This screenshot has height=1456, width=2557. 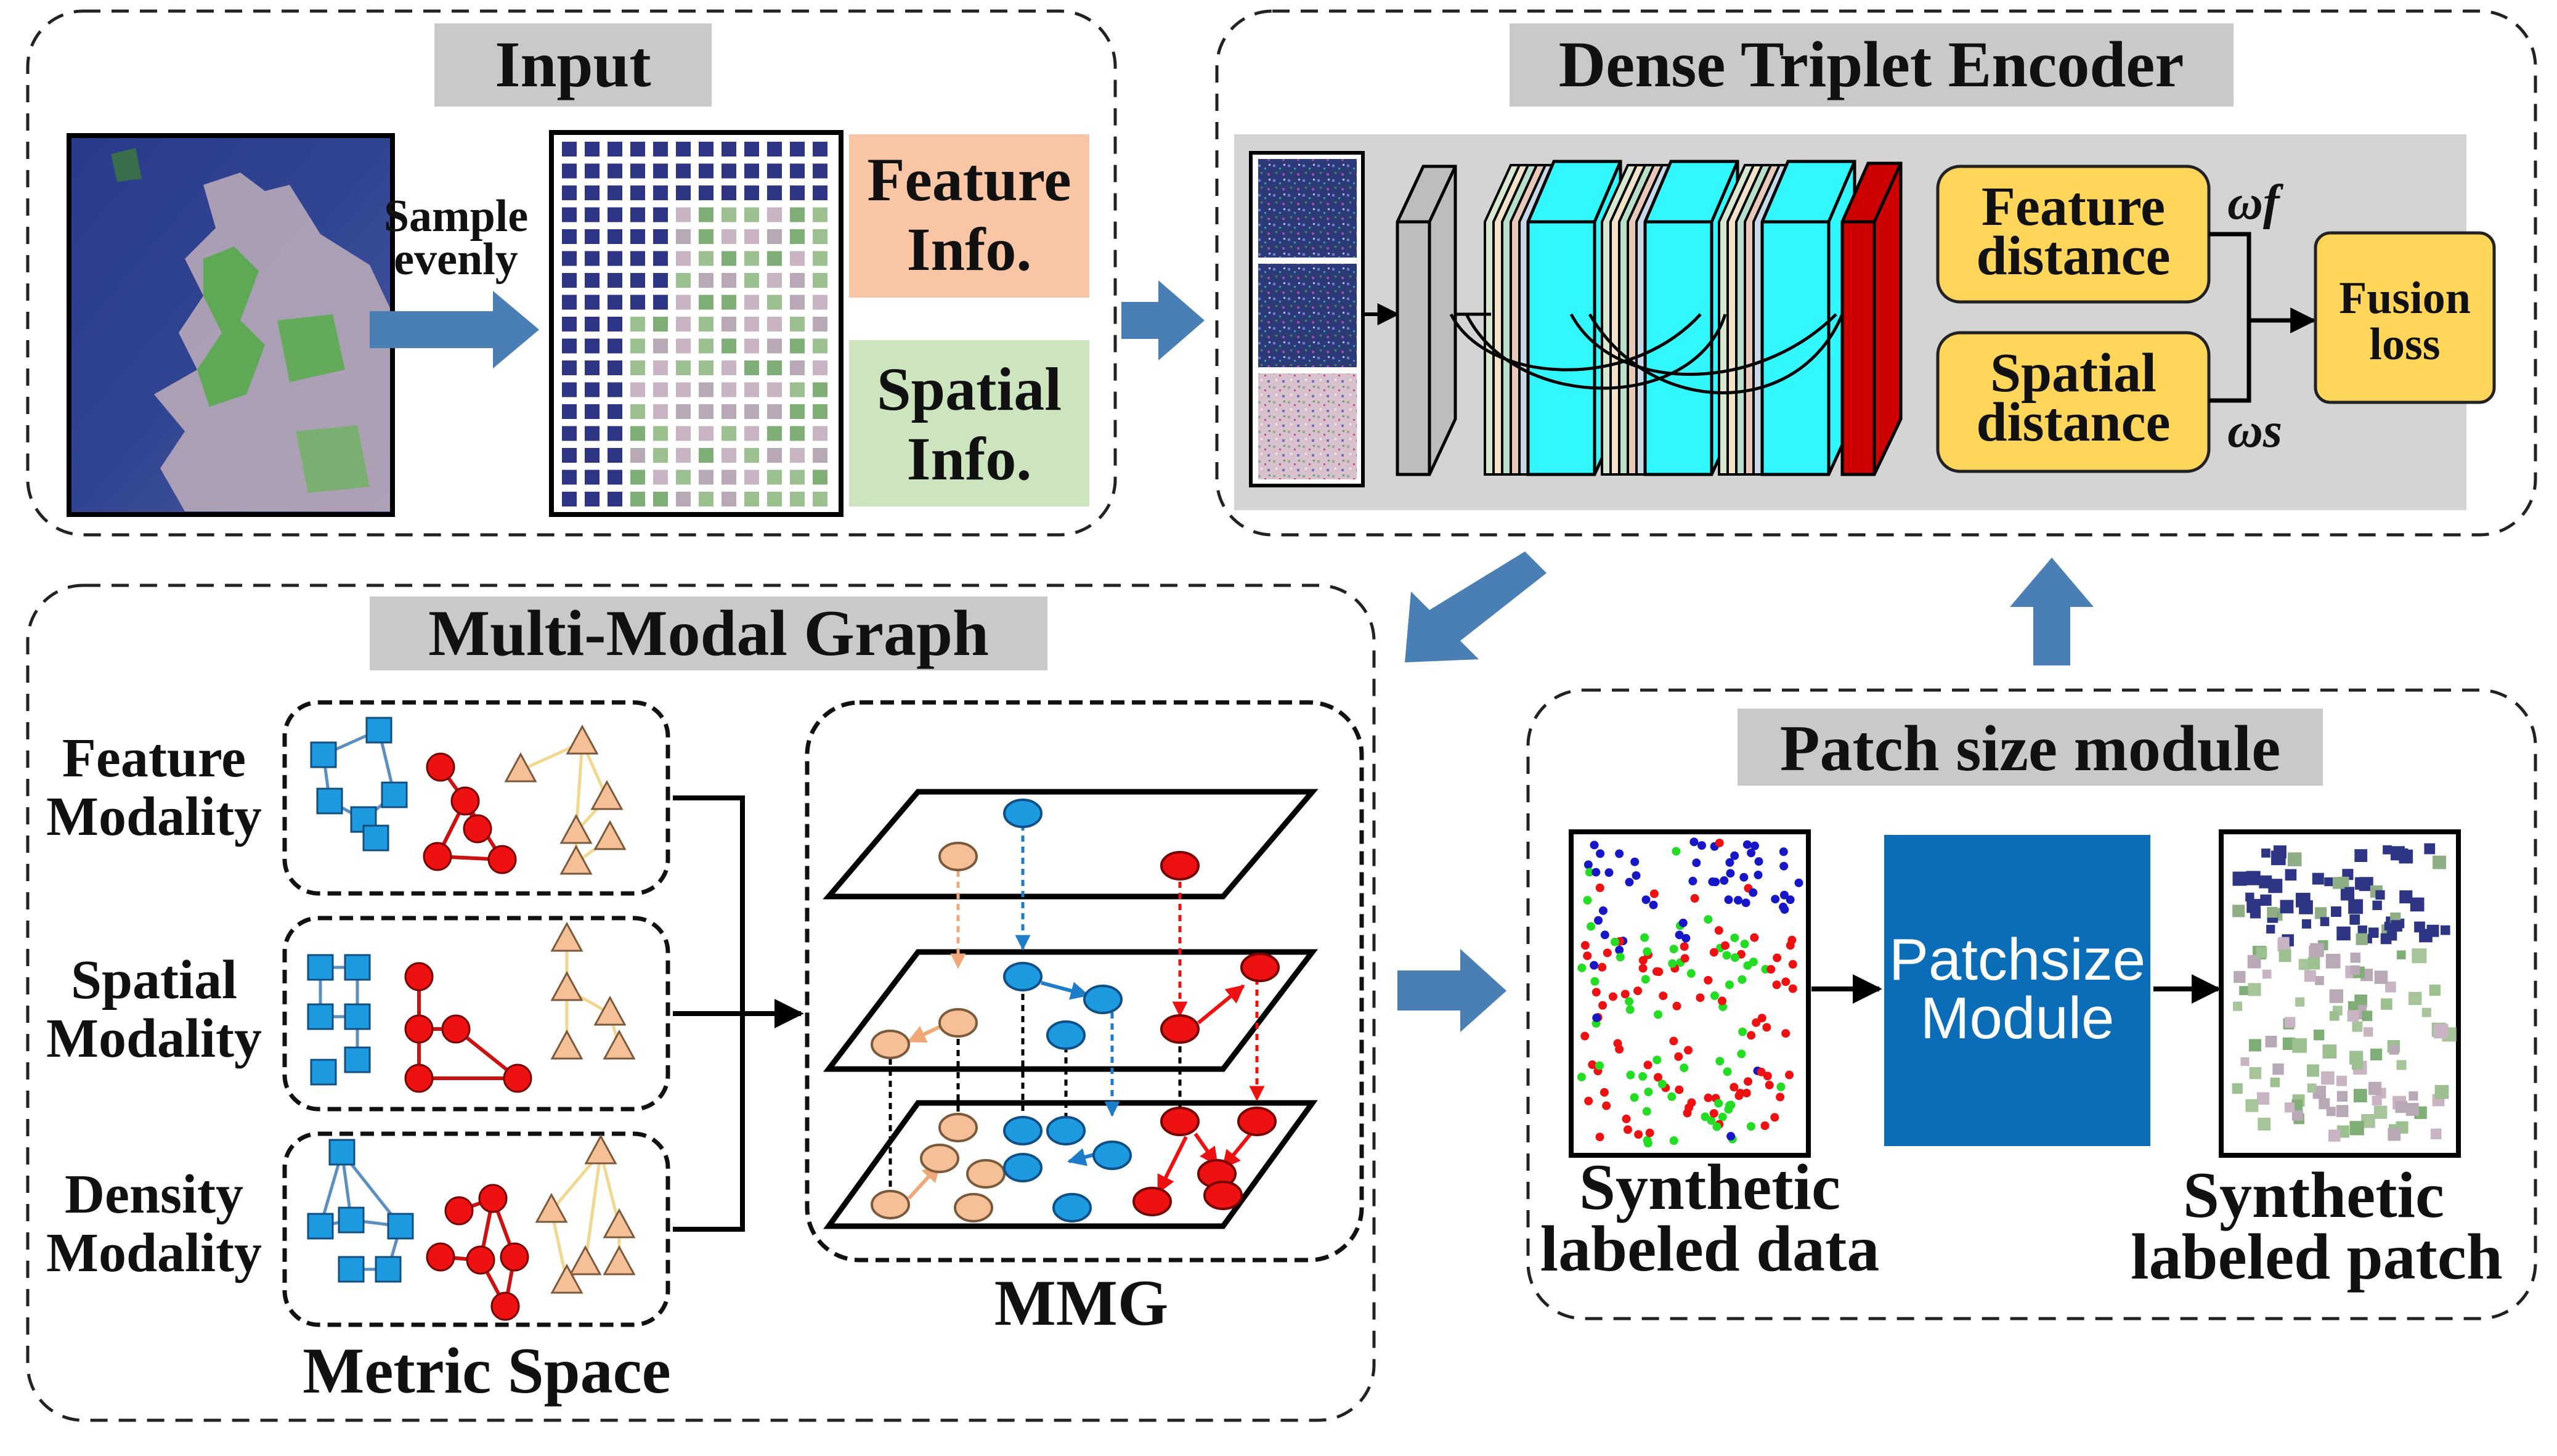 What do you see at coordinates (696, 323) in the screenshot?
I see `sampled-grid-image` at bounding box center [696, 323].